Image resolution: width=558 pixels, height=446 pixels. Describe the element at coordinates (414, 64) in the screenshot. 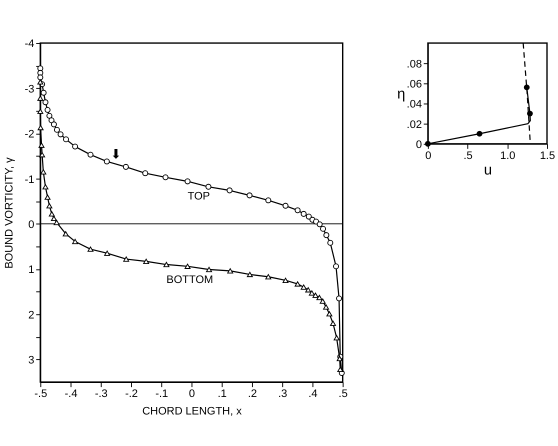

I see `y-tick-label: .08` at that location.